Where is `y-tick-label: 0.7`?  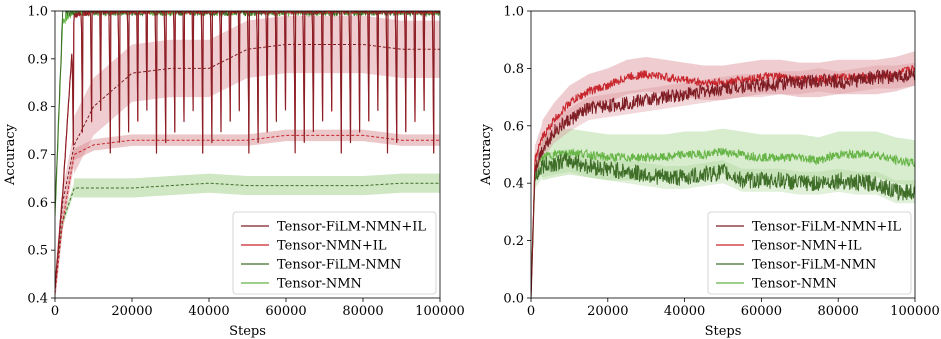 y-tick-label: 0.7 is located at coordinates (37, 155).